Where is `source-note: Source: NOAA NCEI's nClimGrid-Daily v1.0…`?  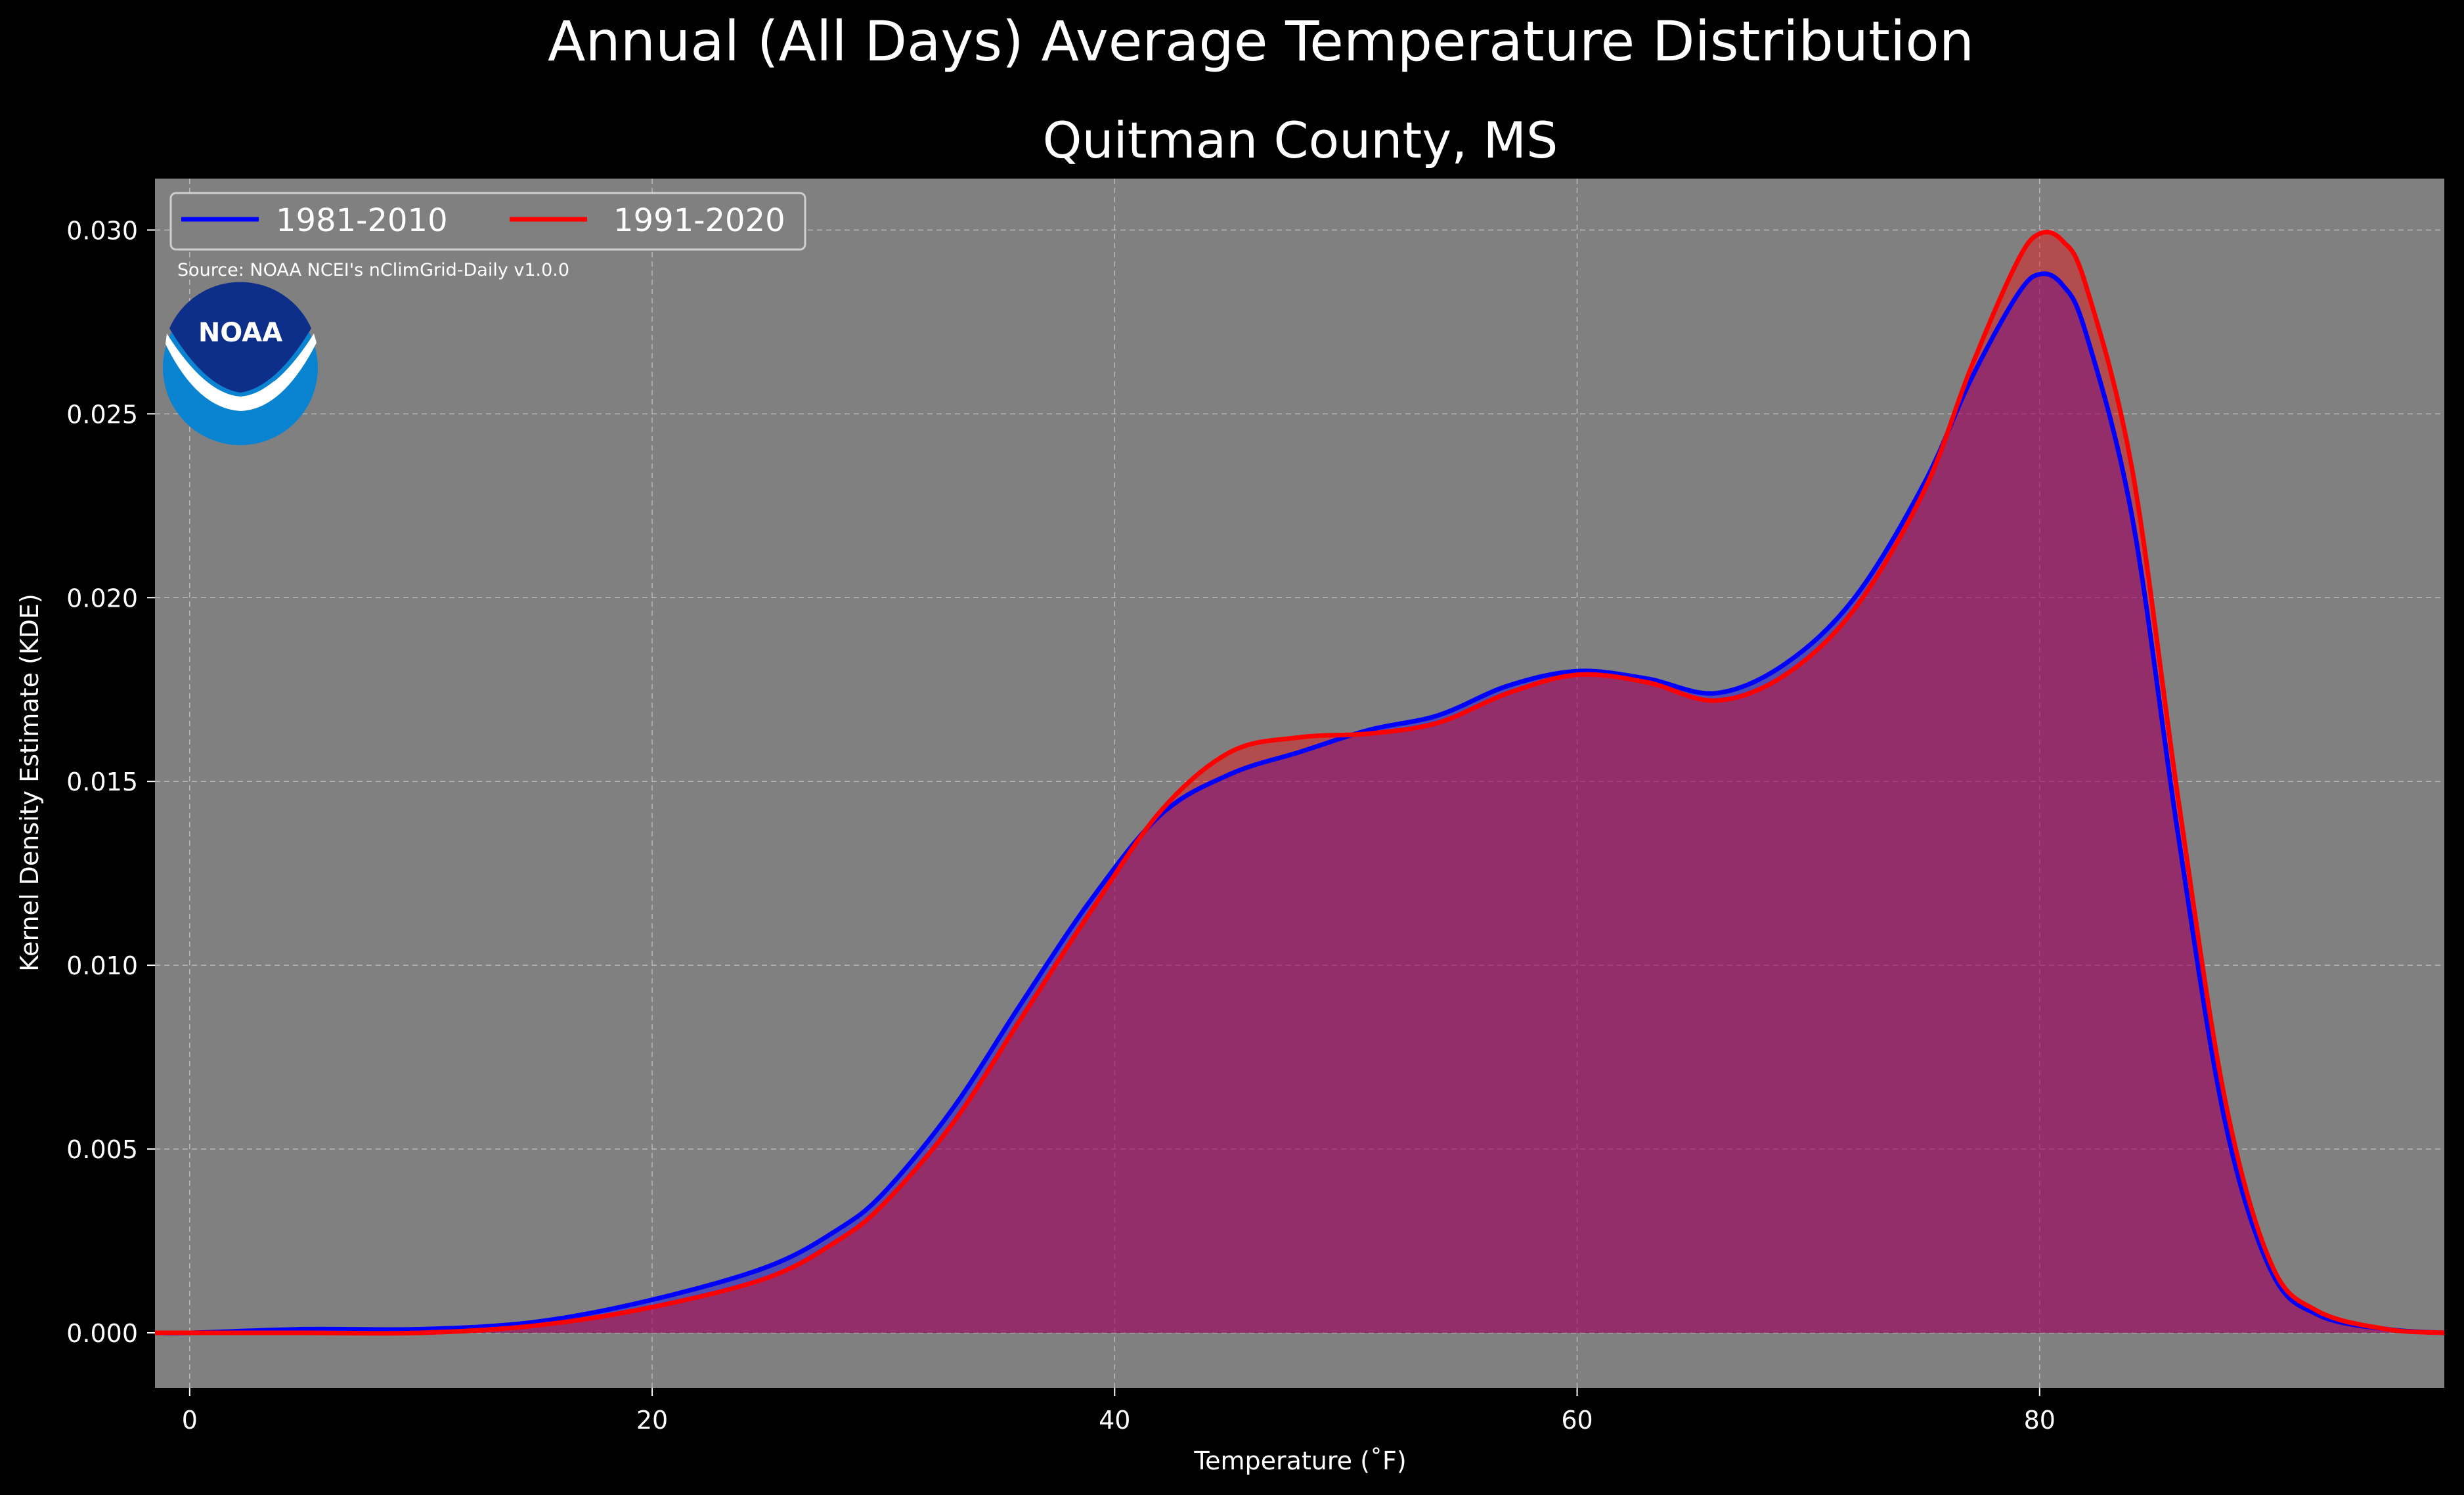
source-note: Source: NOAA NCEI's nClimGrid-Daily v1.0… is located at coordinates (373, 270).